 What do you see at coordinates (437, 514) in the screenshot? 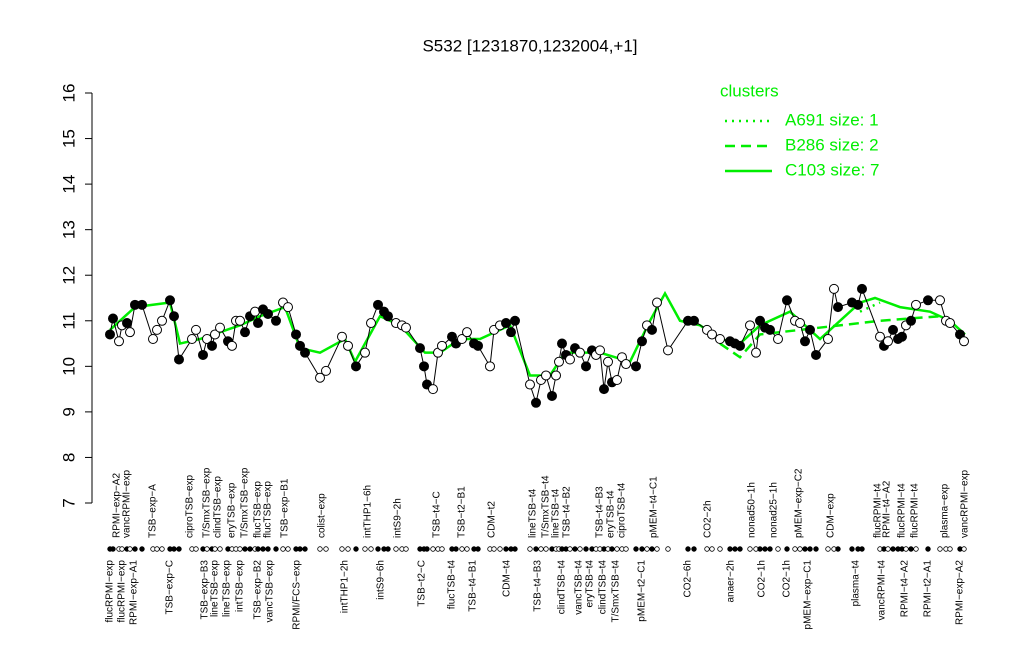
I see `x-label-top: TSB−t4−C` at bounding box center [437, 514].